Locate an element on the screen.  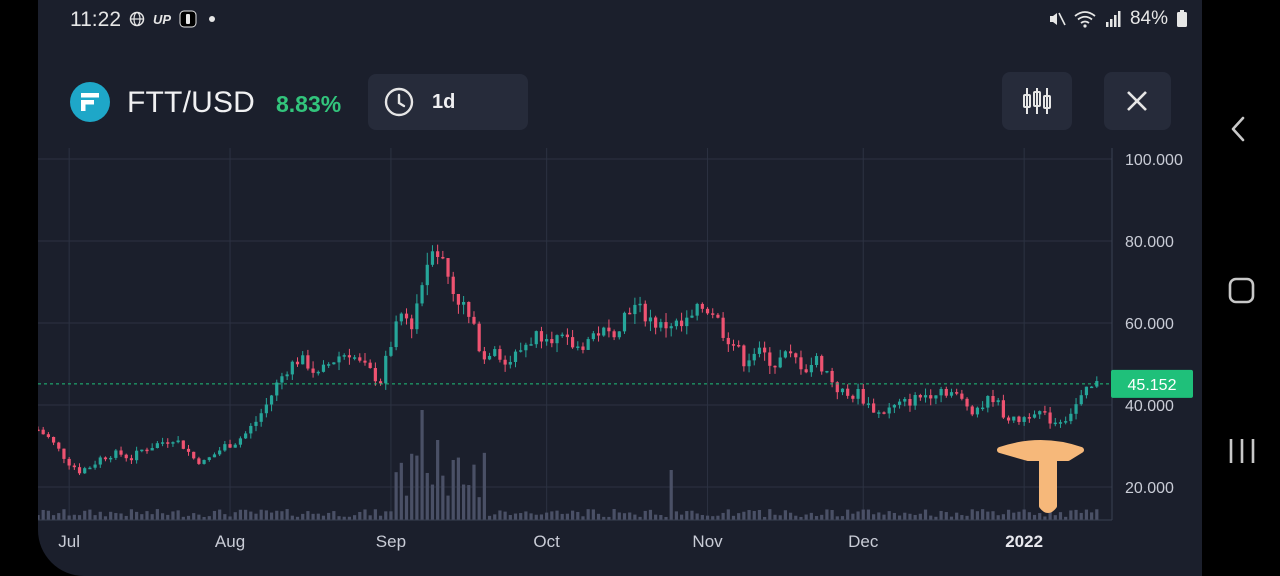
back-icon is located at coordinates (1238, 129).